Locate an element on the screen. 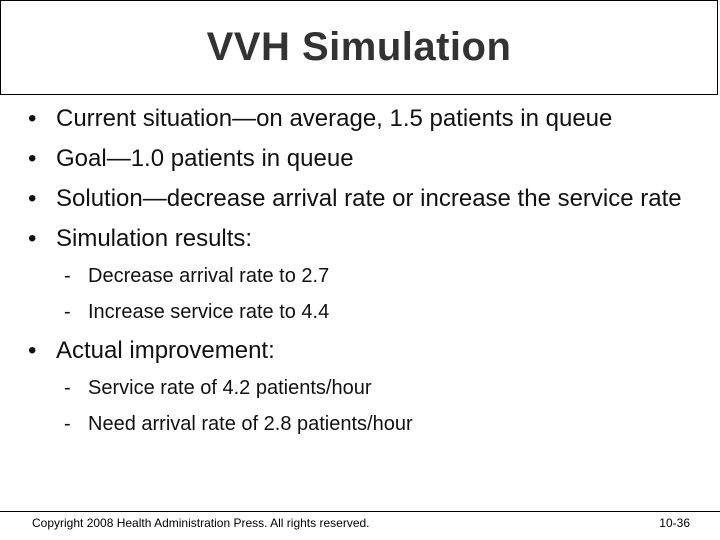  sub-bullet-increase-service: - Increase service rate to 4.4 is located at coordinates (363, 312).